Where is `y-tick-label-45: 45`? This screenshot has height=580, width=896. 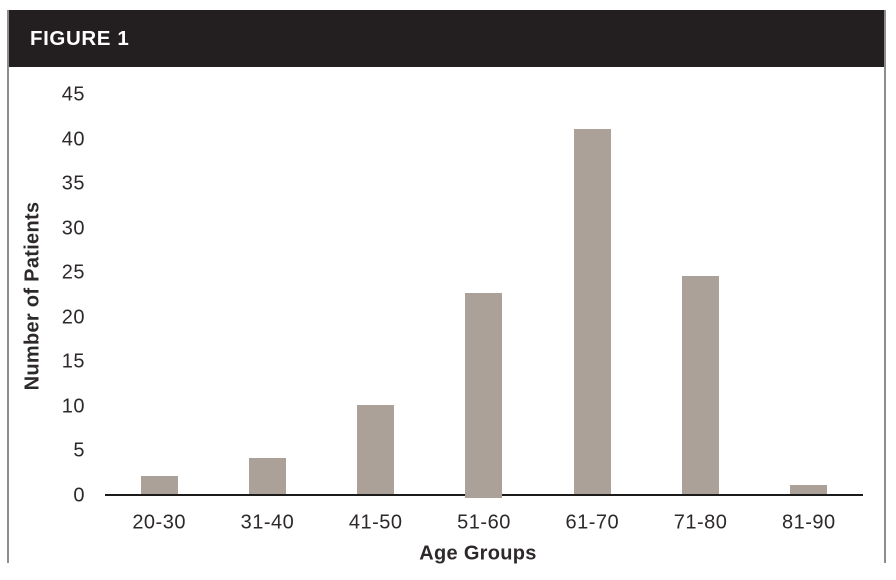 y-tick-label-45: 45 is located at coordinates (73, 94).